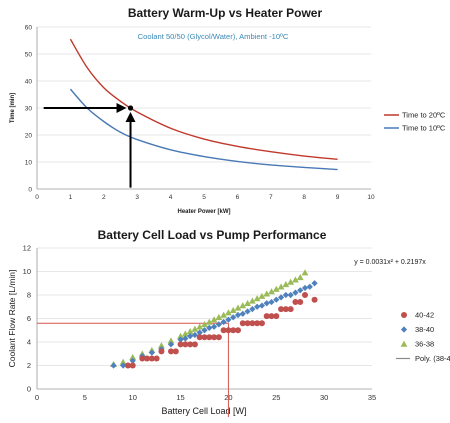 The image size is (450, 423). Describe the element at coordinates (29, 135) in the screenshot. I see `chart1-y-tick-label: 20` at that location.